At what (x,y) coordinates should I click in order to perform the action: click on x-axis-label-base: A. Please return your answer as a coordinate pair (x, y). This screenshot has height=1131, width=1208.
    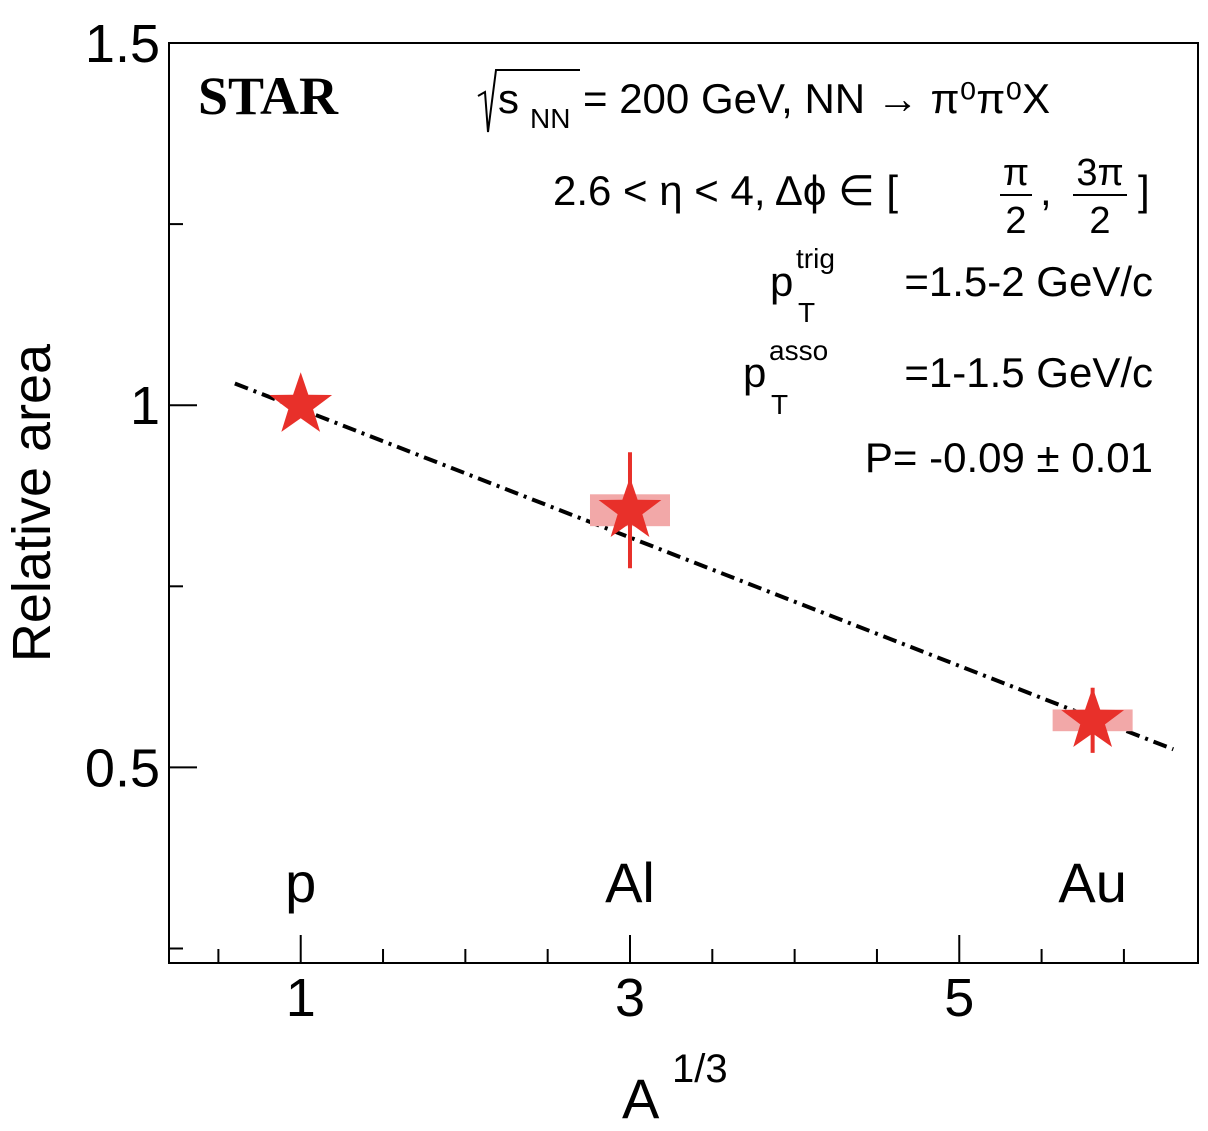
    Looking at the image, I should click on (641, 1096).